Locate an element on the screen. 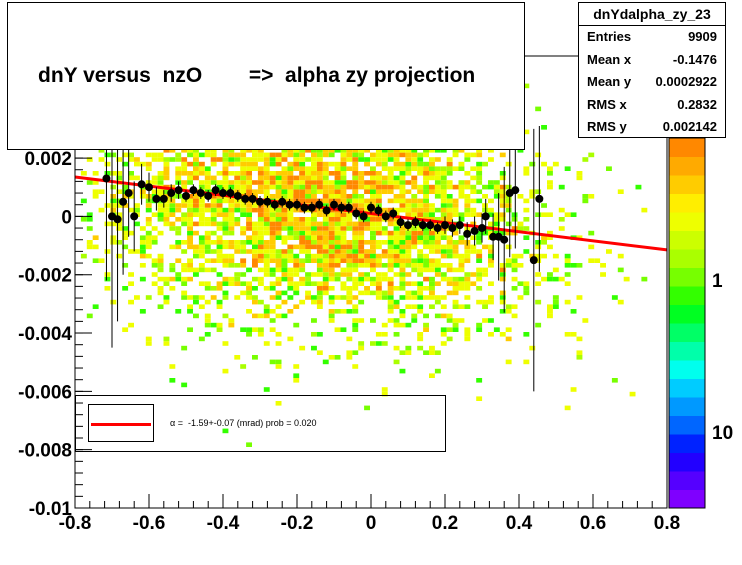 This screenshot has width=742, height=565. colorbar-label-10: 10 is located at coordinates (722, 433).